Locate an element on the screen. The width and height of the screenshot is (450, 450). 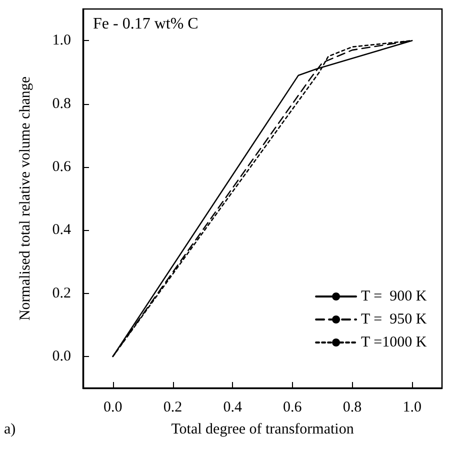
y-axis-title: Normalised total relative volume change is located at coordinates (26, 198).